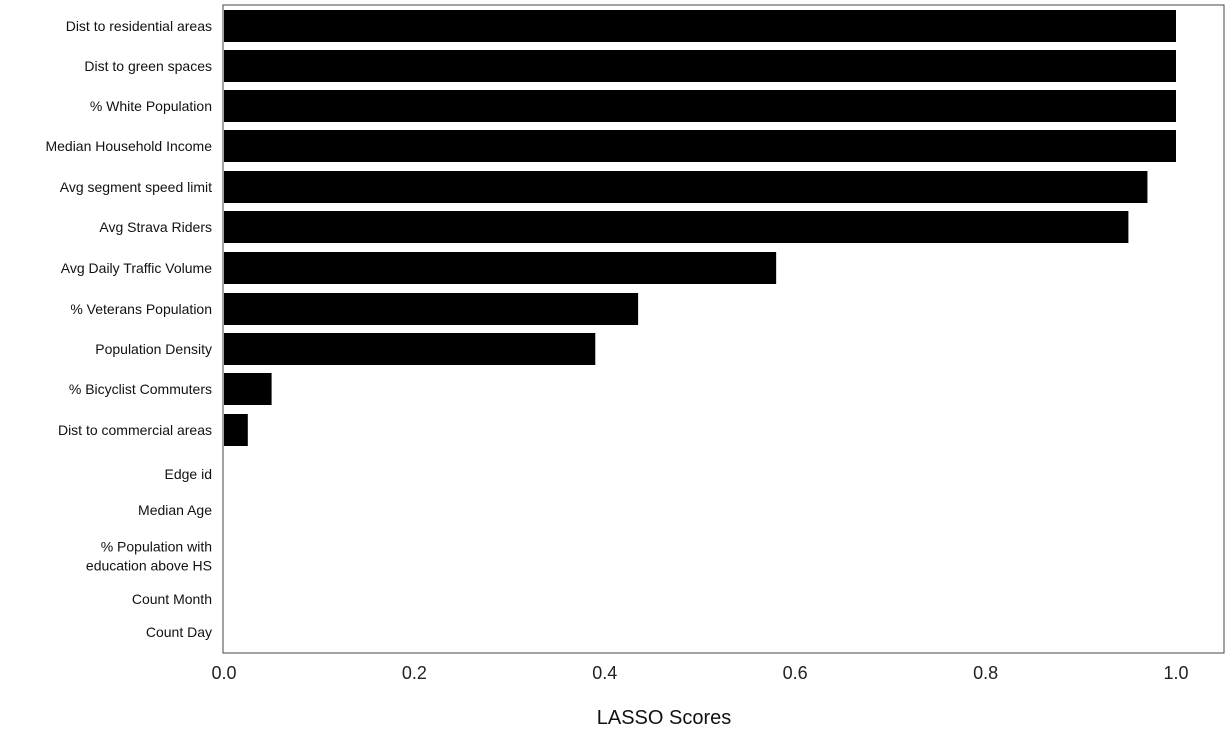 This screenshot has height=741, width=1231. I want to click on x-tick-label: 0.8, so click(985, 673).